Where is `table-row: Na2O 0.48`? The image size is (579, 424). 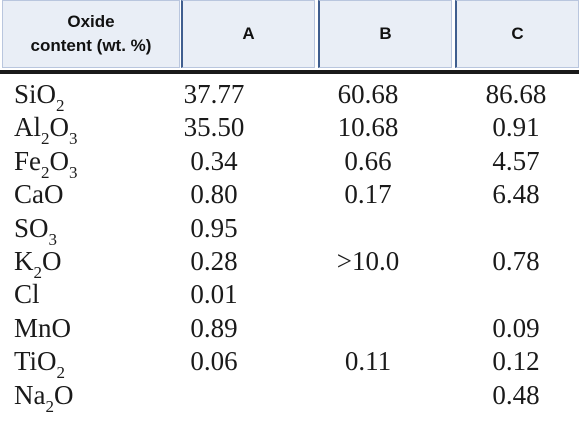
table-row: Na2O 0.48 is located at coordinates (289, 397).